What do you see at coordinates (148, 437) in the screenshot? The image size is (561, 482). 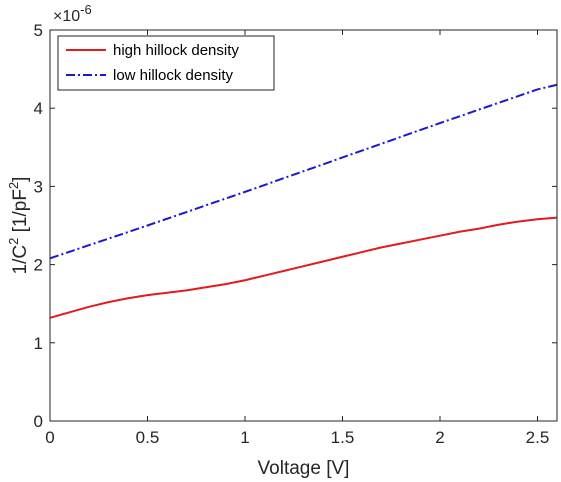 I see `x-tick-label: 0.5` at bounding box center [148, 437].